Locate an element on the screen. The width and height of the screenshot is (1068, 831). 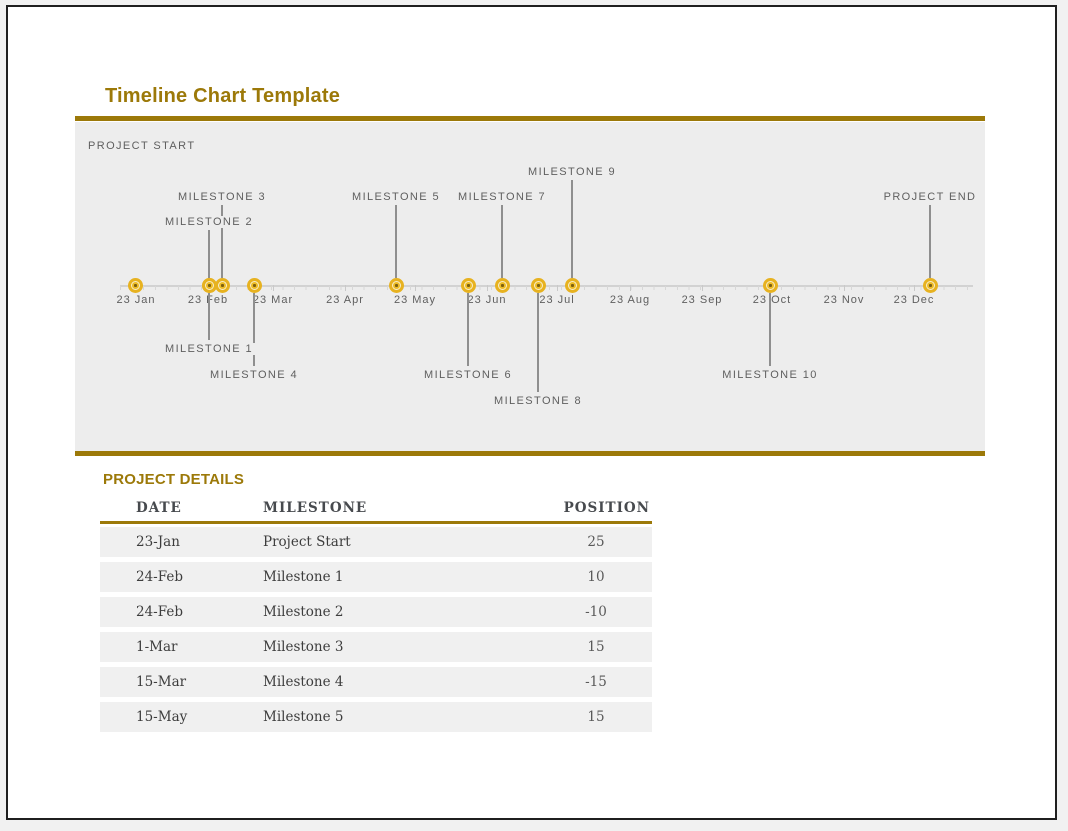
axis-month-label: 23 Jan is located at coordinates (136, 300).